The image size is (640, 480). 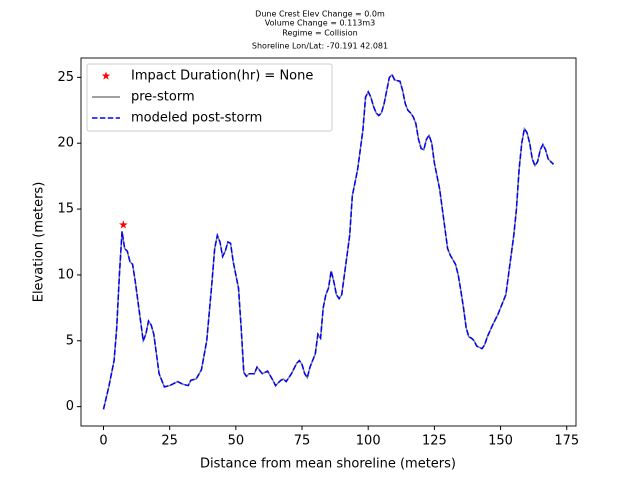 What do you see at coordinates (236, 441) in the screenshot?
I see `x-tick-label: 50` at bounding box center [236, 441].